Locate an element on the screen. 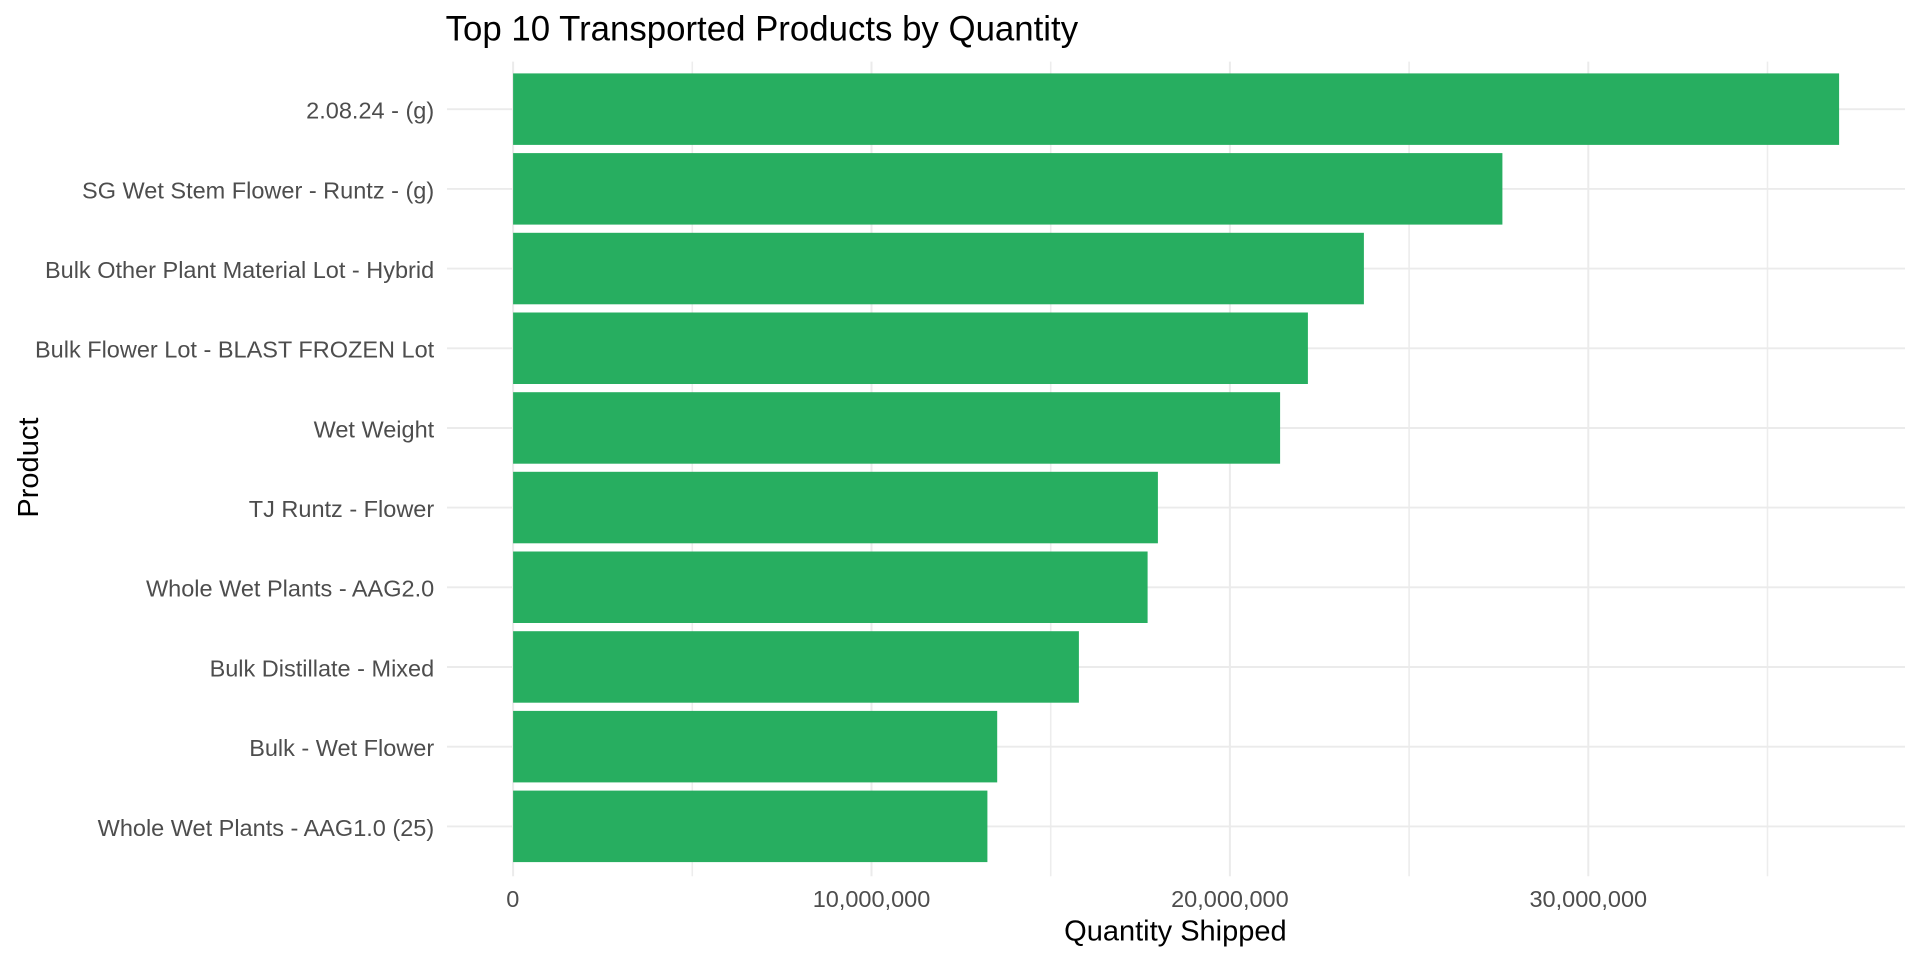  svg-text: 10,000,000 is located at coordinates (872, 899).